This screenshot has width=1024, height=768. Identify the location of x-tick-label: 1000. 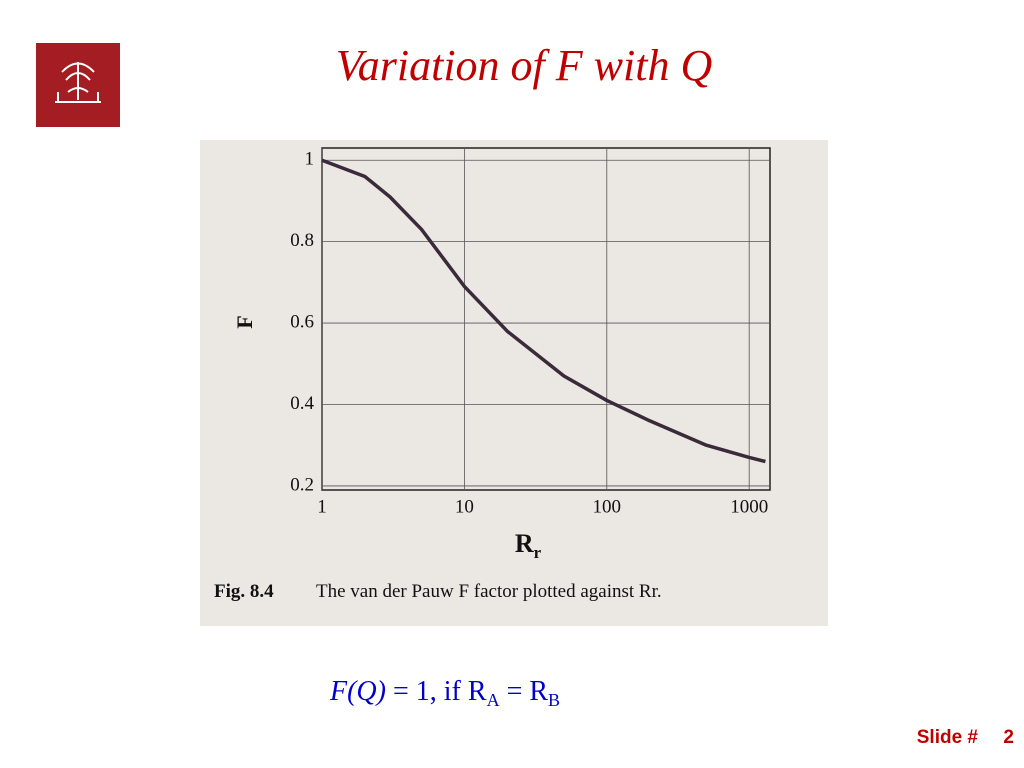
(749, 506).